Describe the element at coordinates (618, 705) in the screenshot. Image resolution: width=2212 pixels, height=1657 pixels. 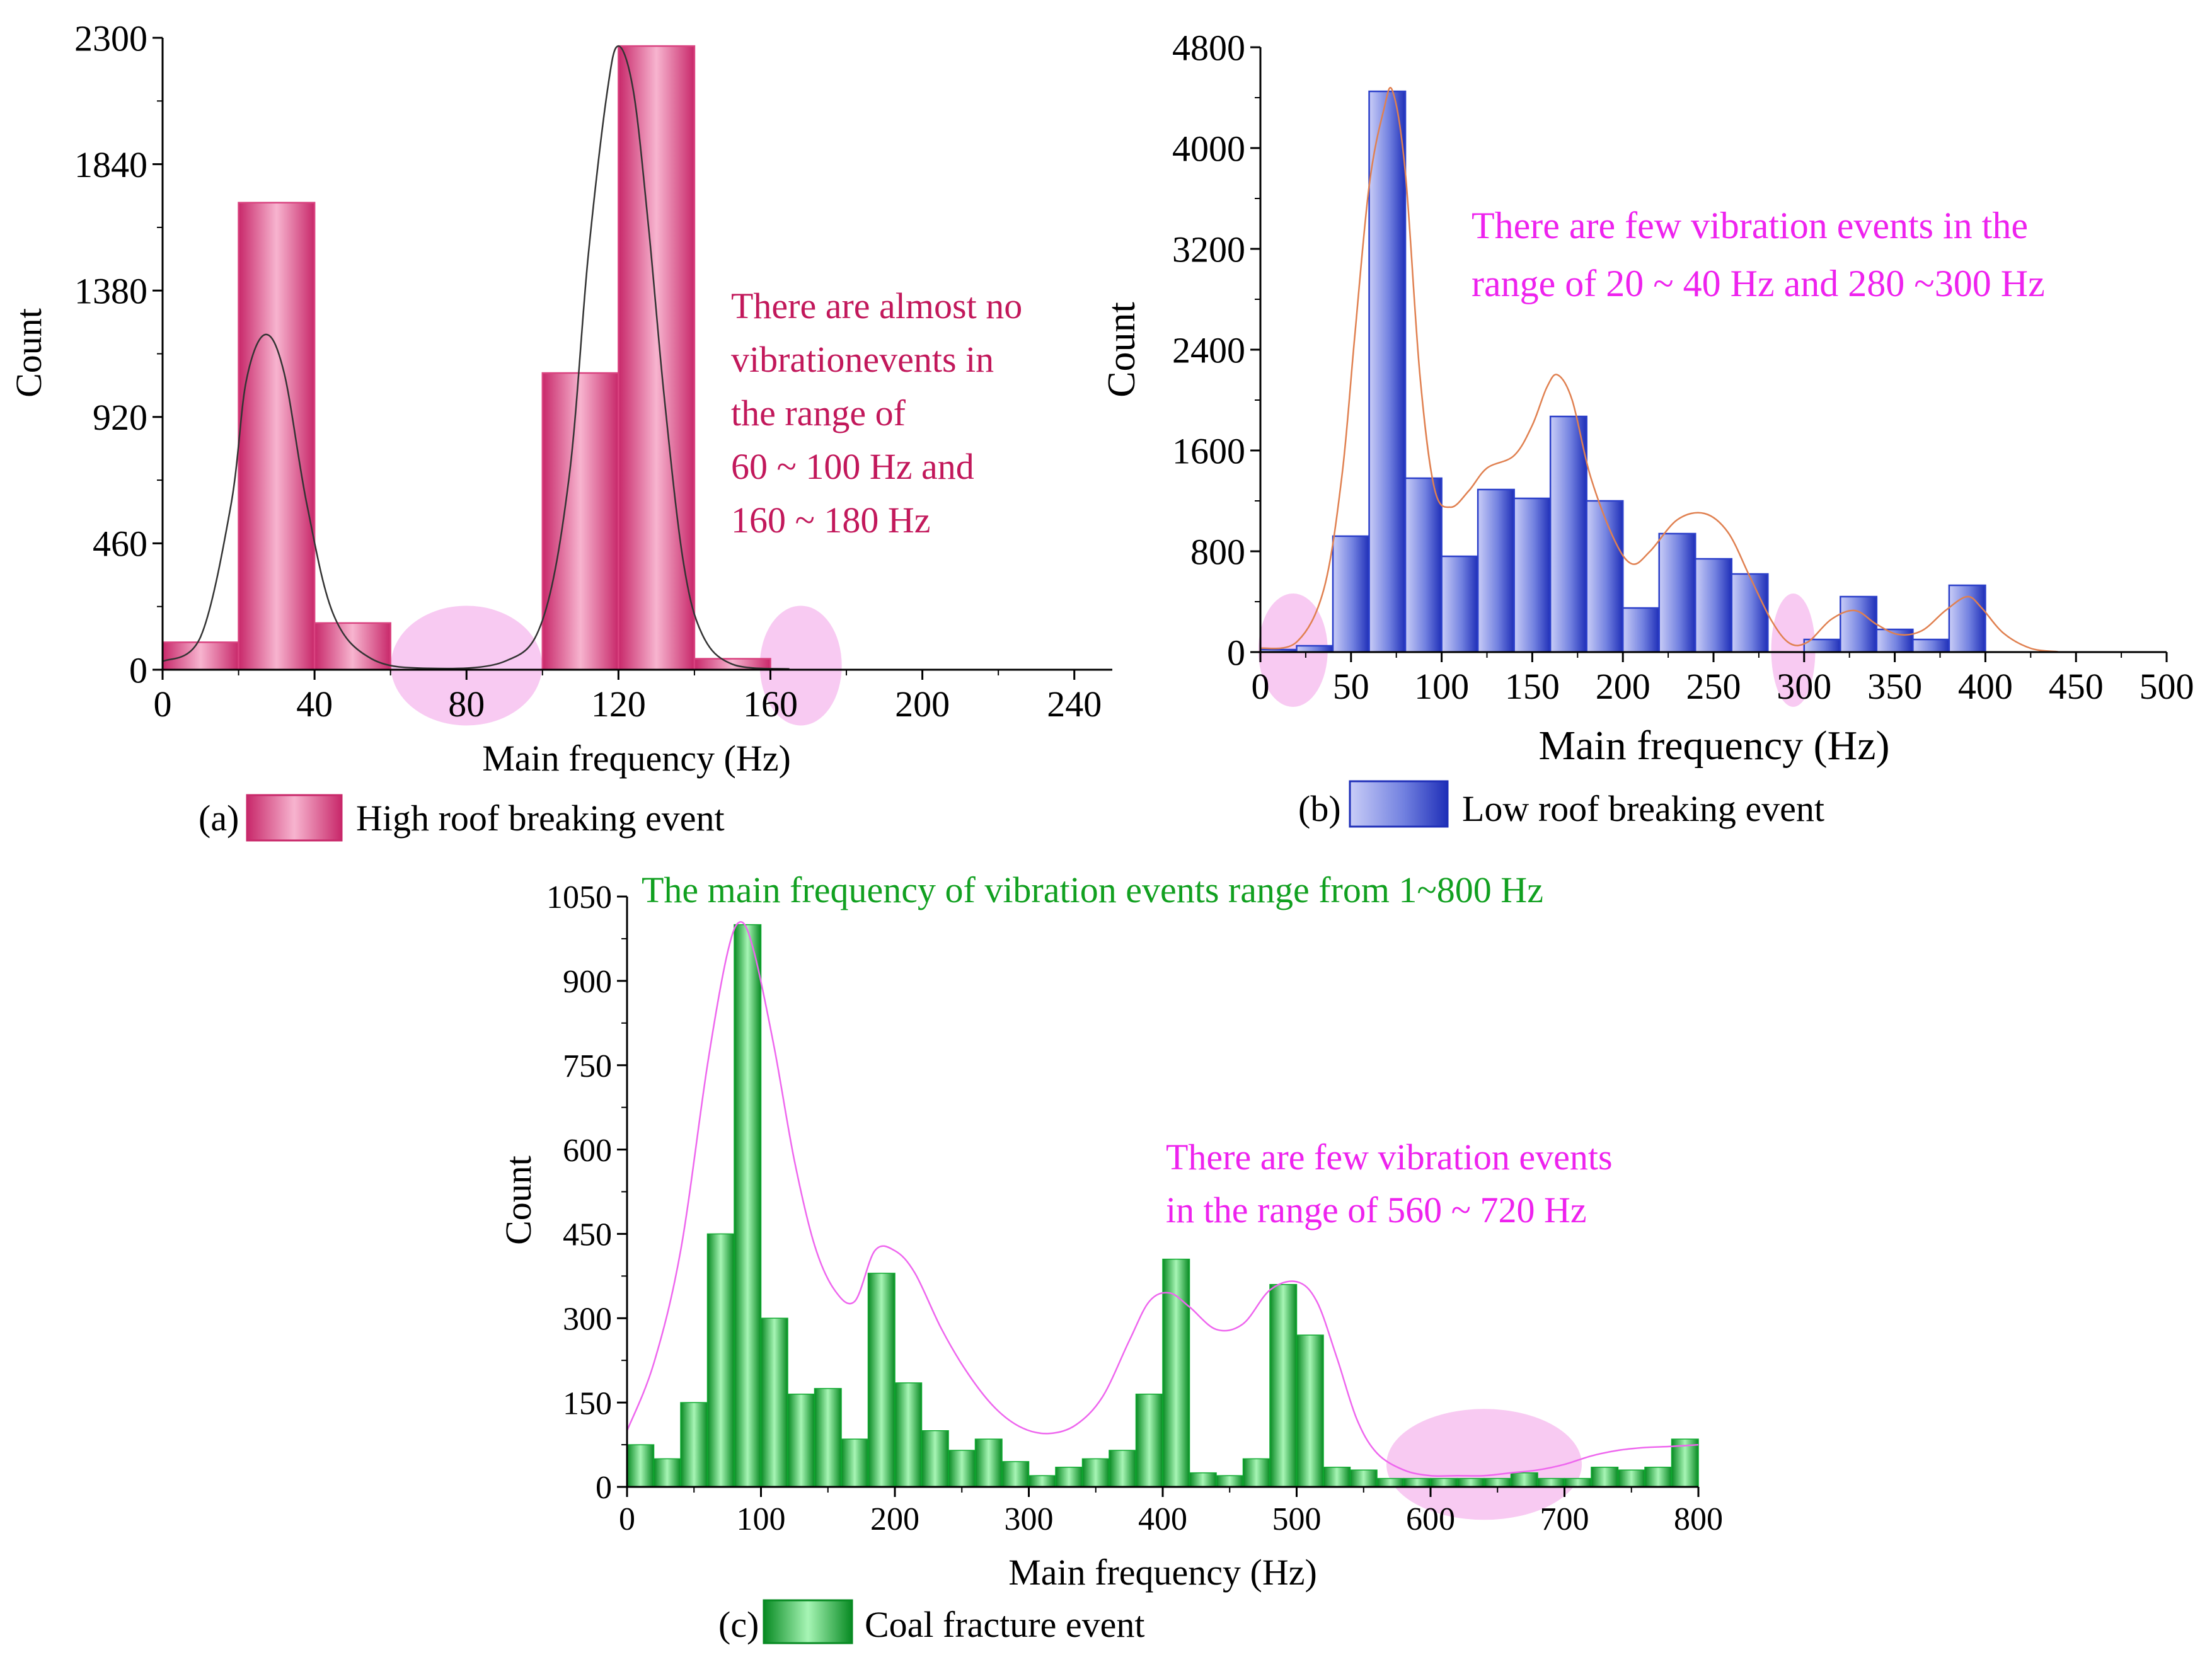
I see `x-tick-label: 120` at that location.